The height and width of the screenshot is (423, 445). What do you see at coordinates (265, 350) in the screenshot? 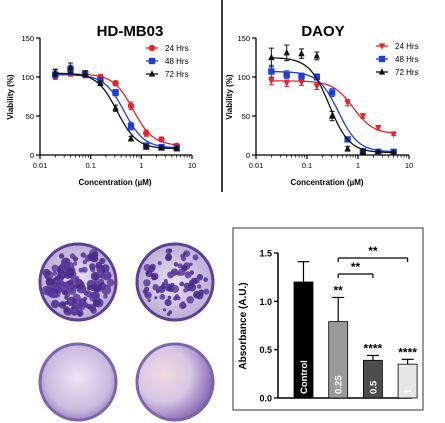
I see `y-tick-label: 0.5` at bounding box center [265, 350].